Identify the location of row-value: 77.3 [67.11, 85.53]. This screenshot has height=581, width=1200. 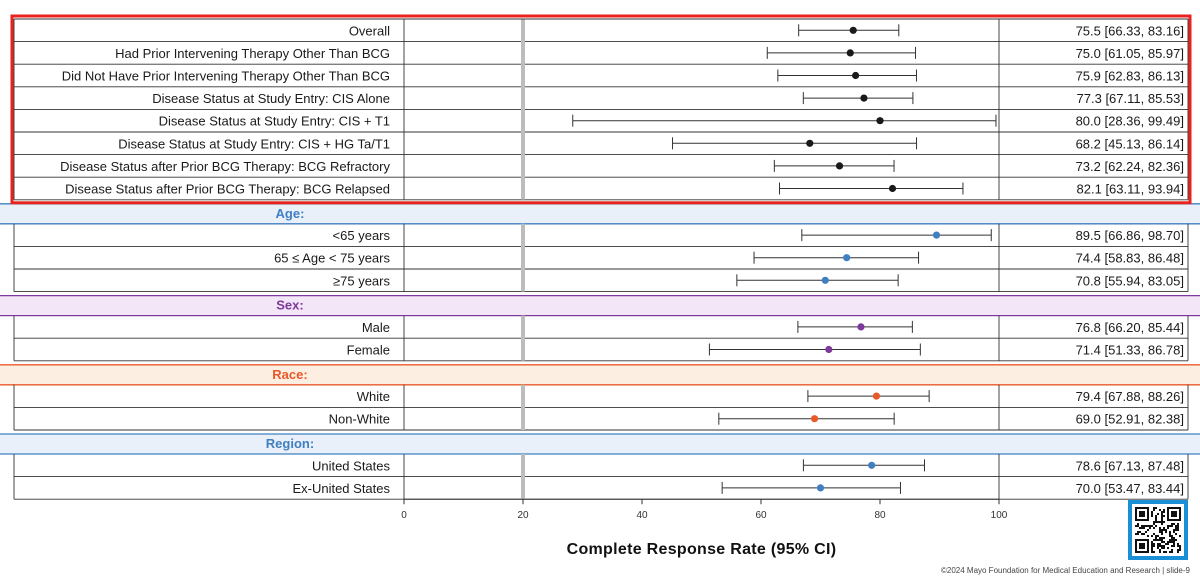
(1130, 98).